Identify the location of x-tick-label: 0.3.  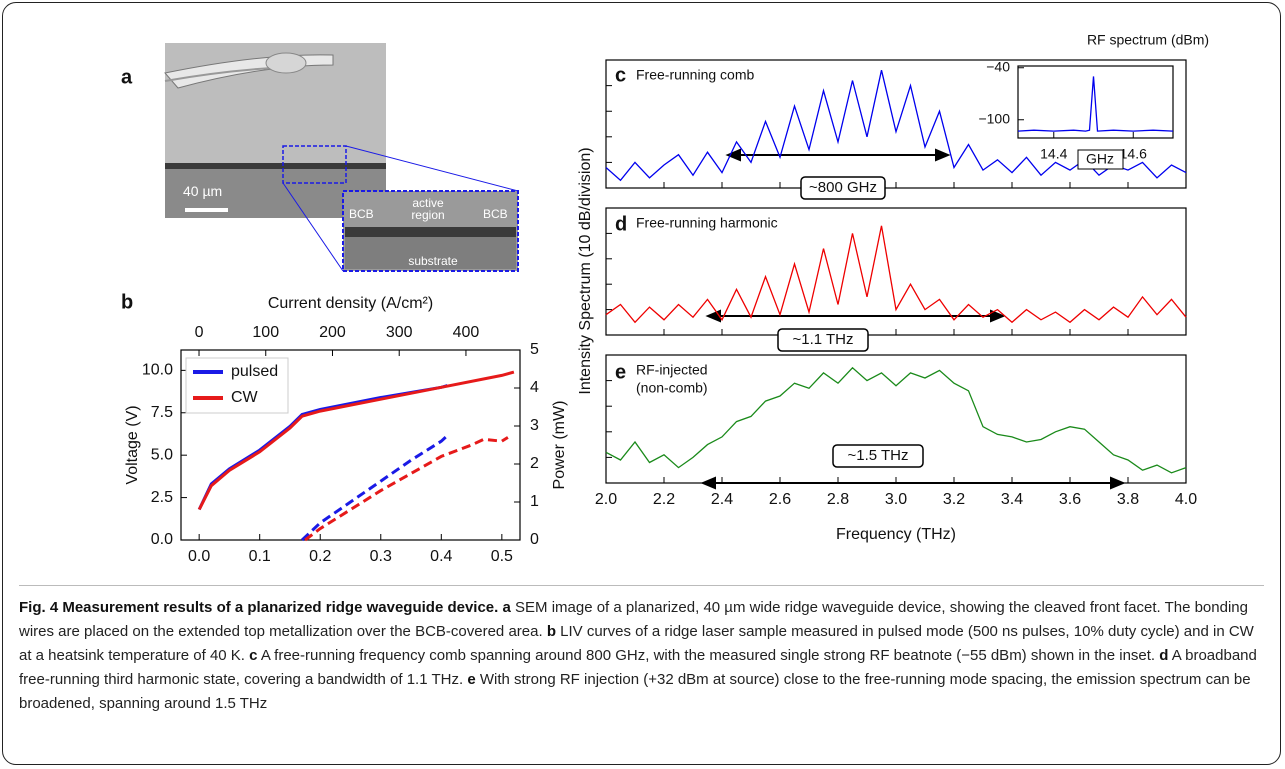
(381, 556).